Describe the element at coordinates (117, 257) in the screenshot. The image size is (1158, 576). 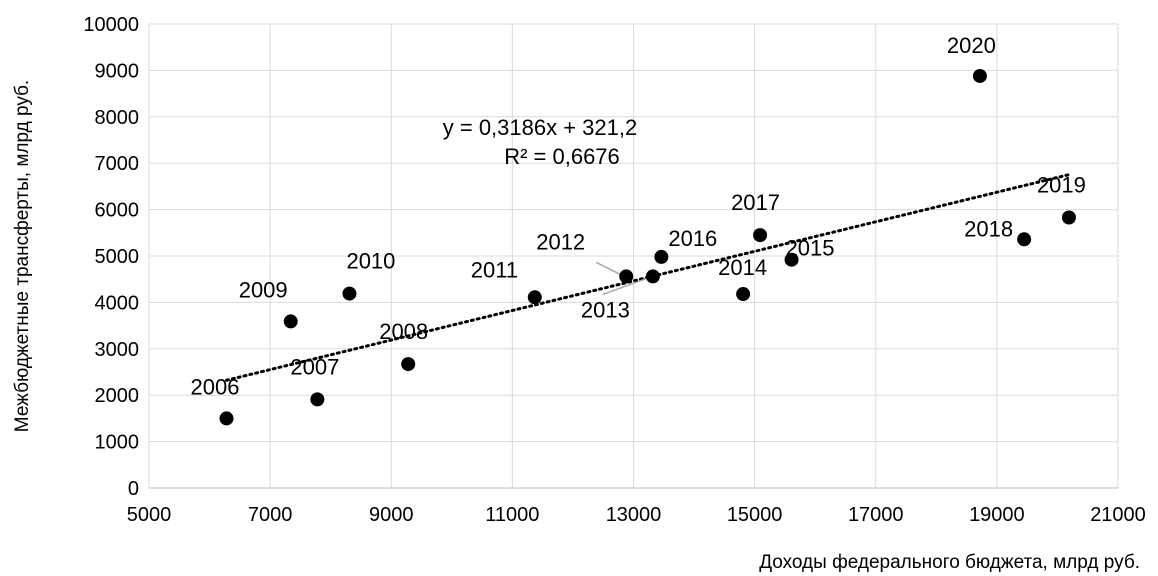
I see `y-tick-label: 5000` at that location.